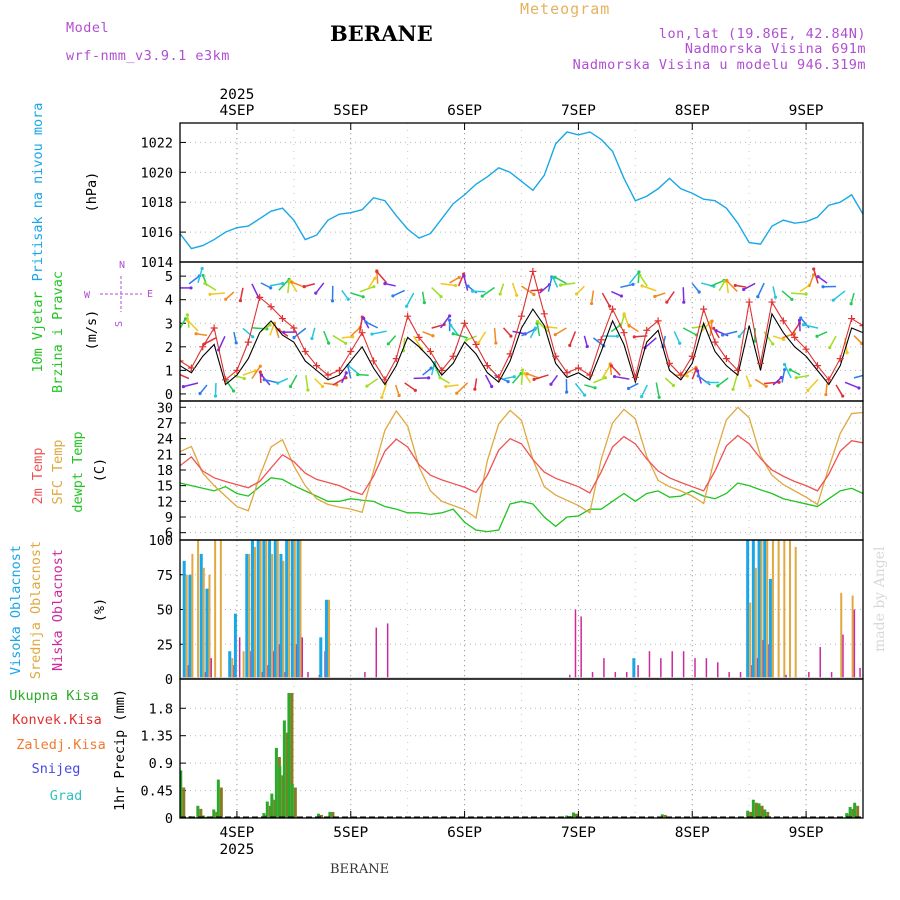 This screenshot has width=900, height=900. I want to click on ytick-label-1-4: 4, so click(169, 301).